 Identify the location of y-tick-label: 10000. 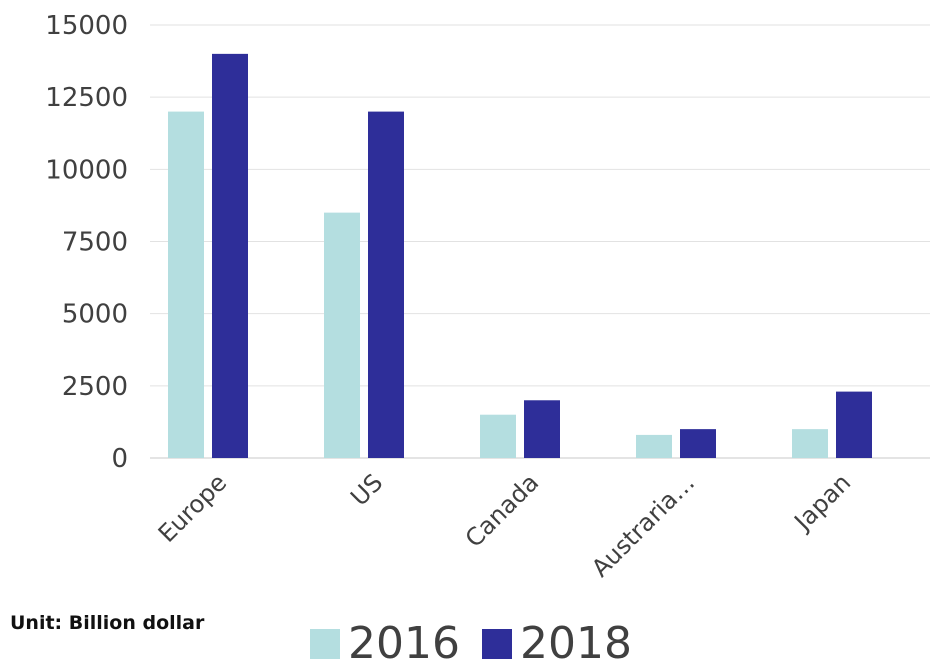
(86, 170).